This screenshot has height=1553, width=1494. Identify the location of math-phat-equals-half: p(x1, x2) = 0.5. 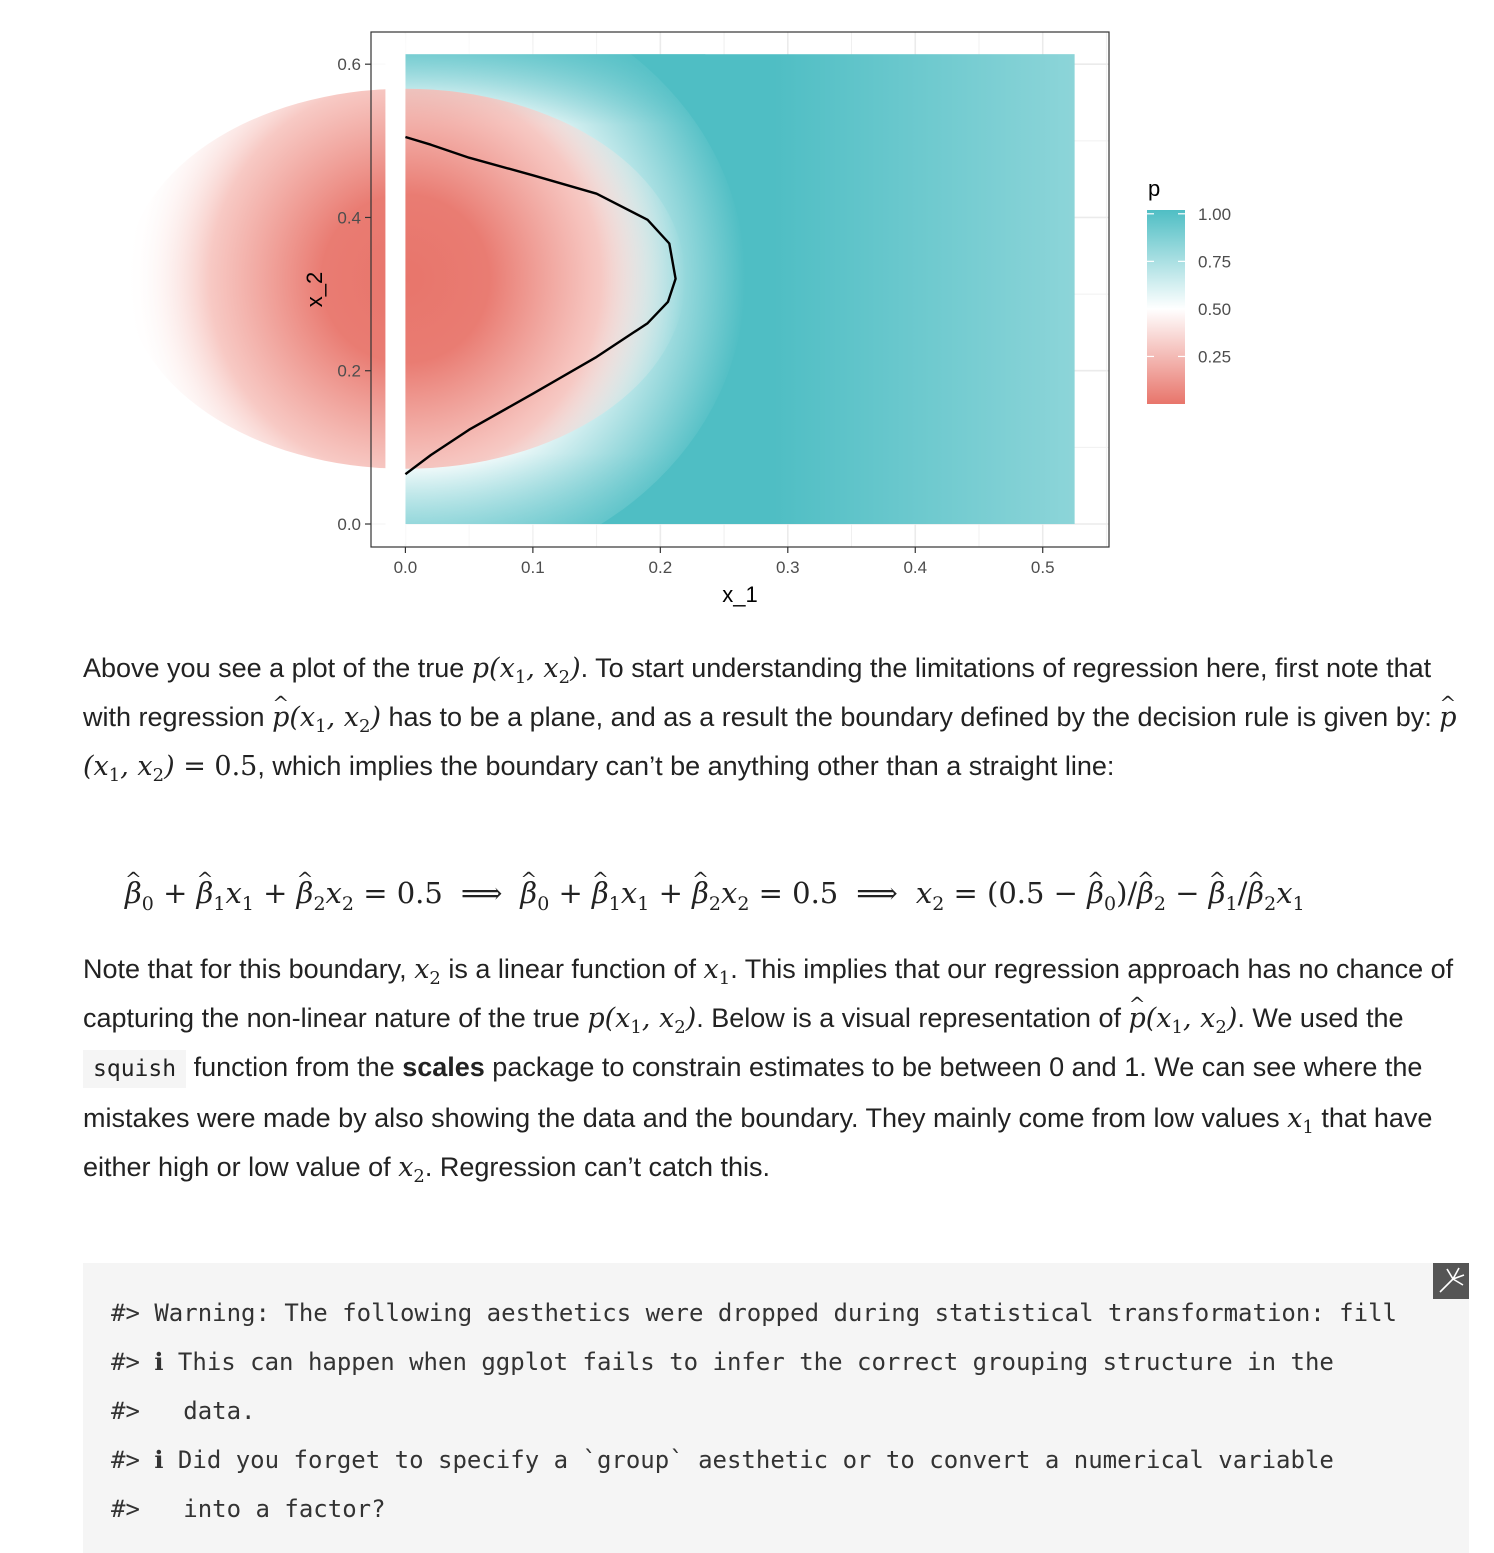
(770, 732).